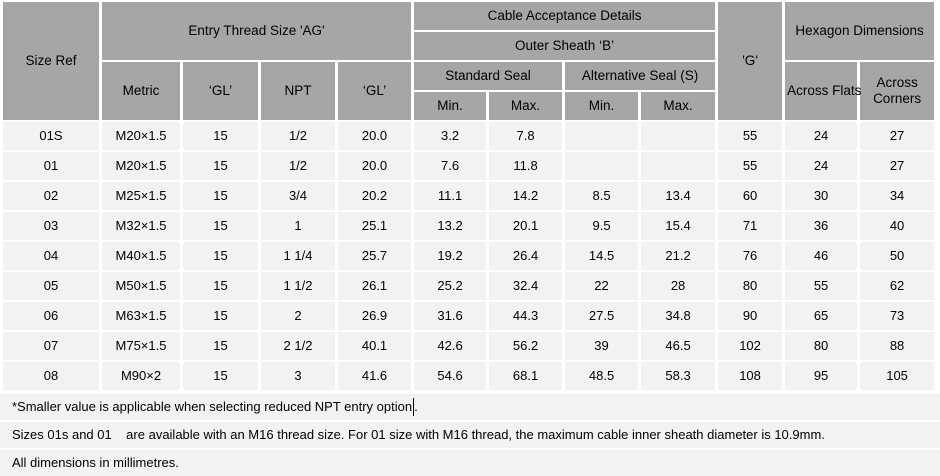 Image resolution: width=940 pixels, height=476 pixels. Describe the element at coordinates (821, 316) in the screenshot. I see `cell-across-flats: 65` at that location.